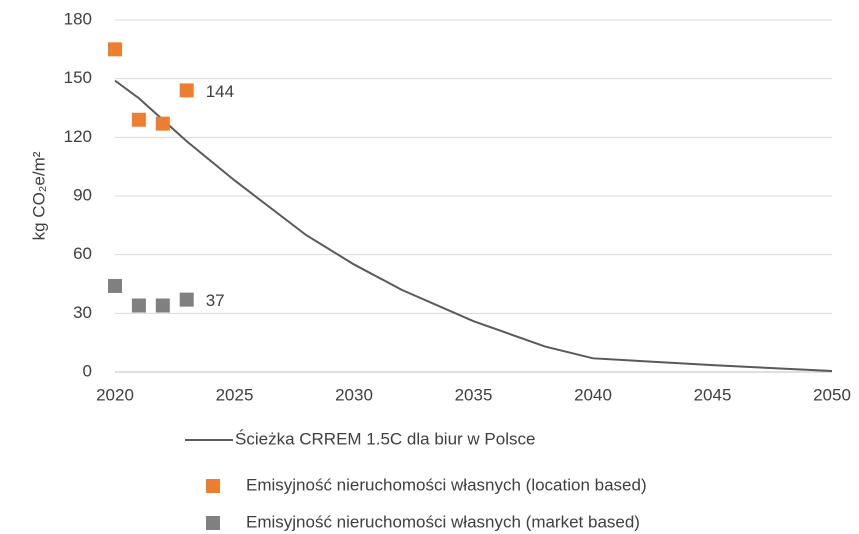 The width and height of the screenshot is (859, 534). What do you see at coordinates (474, 394) in the screenshot?
I see `x-tick-label: 2035` at bounding box center [474, 394].